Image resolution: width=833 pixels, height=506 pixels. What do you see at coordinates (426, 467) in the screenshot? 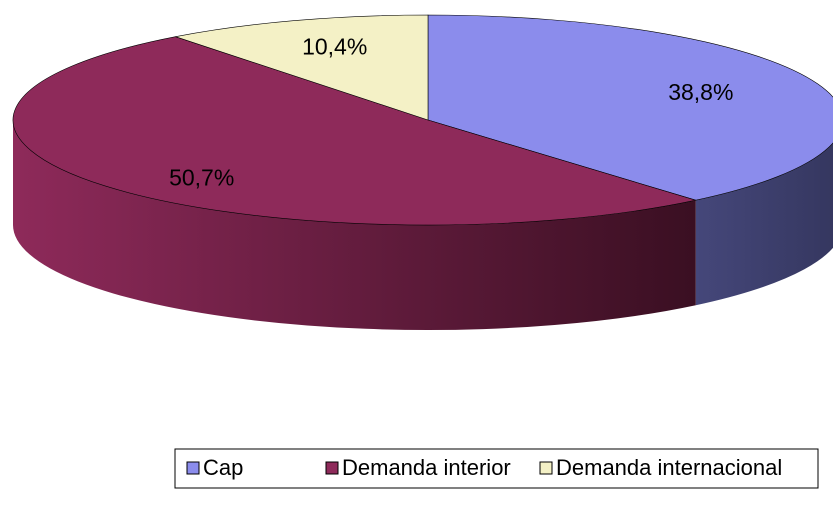
I see `legend-label: Demanda interior` at bounding box center [426, 467].